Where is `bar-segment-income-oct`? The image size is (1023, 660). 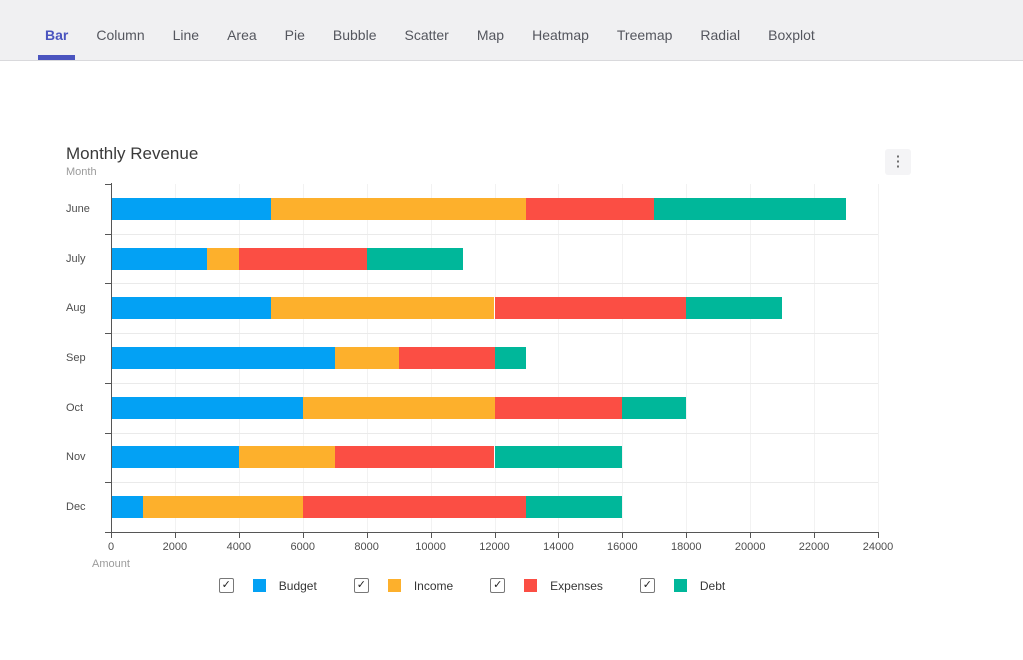
bar-segment-income-oct is located at coordinates (398, 407).